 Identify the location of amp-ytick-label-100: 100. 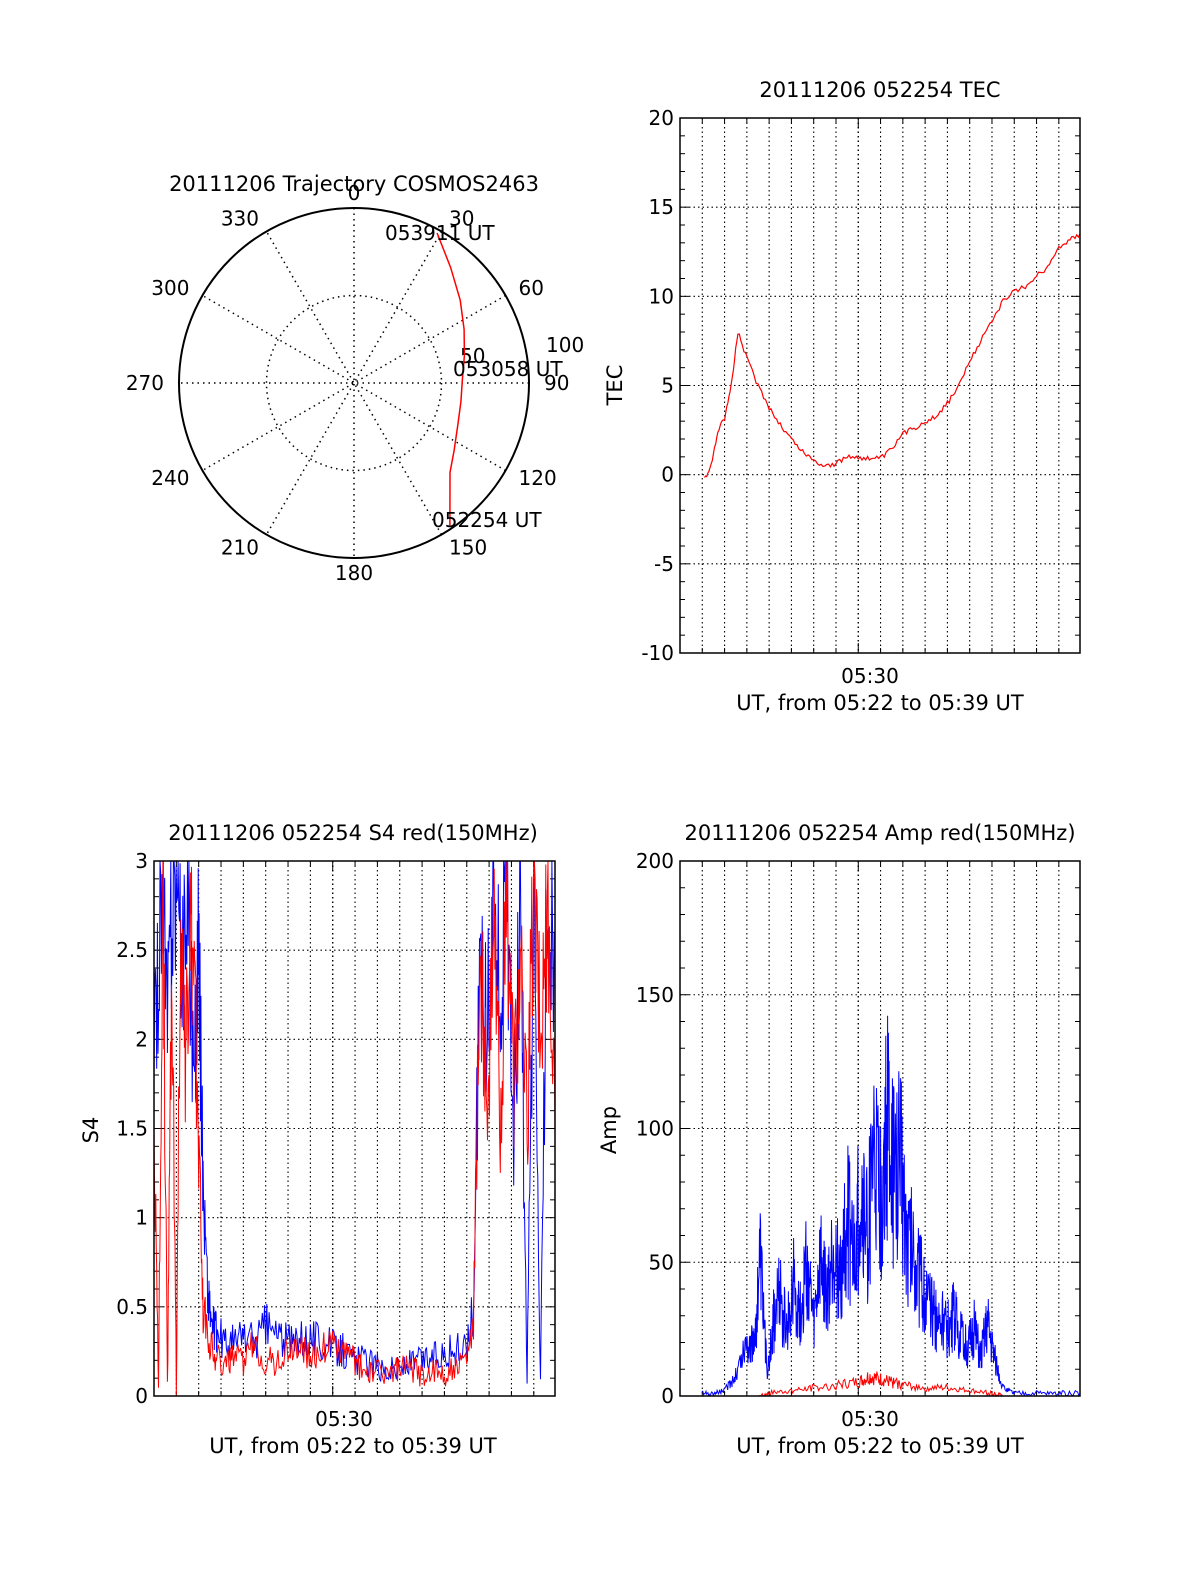
(655, 1129).